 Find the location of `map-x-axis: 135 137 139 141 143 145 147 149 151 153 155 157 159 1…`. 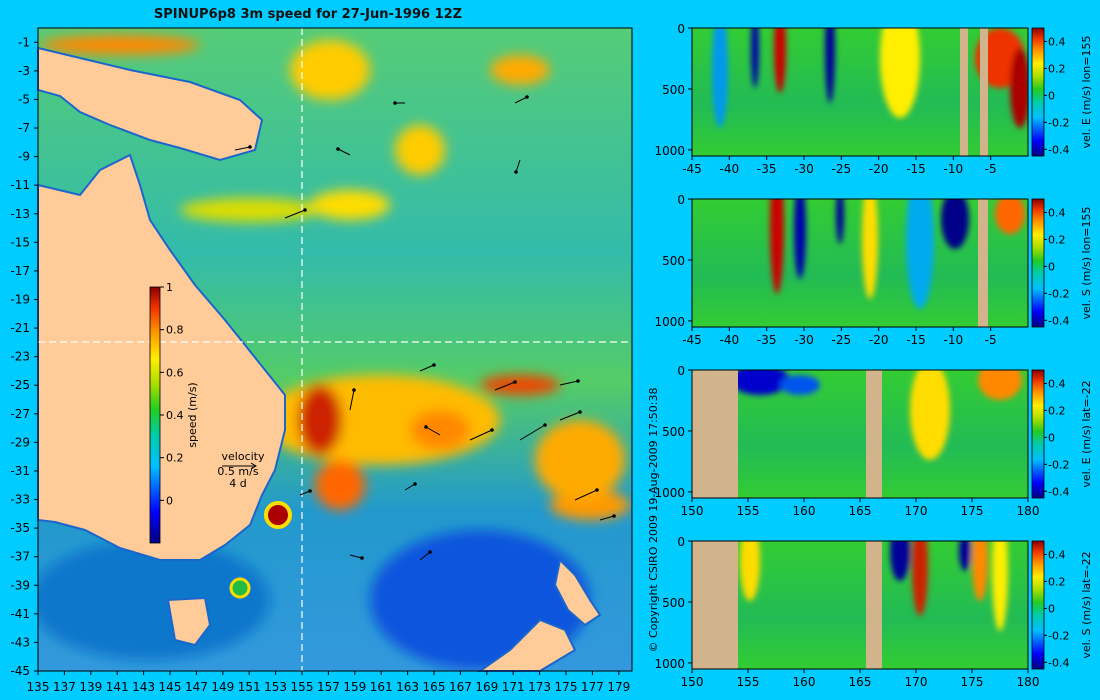

map-x-axis: 135 137 139 141 143 145 147 149 151 153 155 157 159 1… is located at coordinates (328, 682).